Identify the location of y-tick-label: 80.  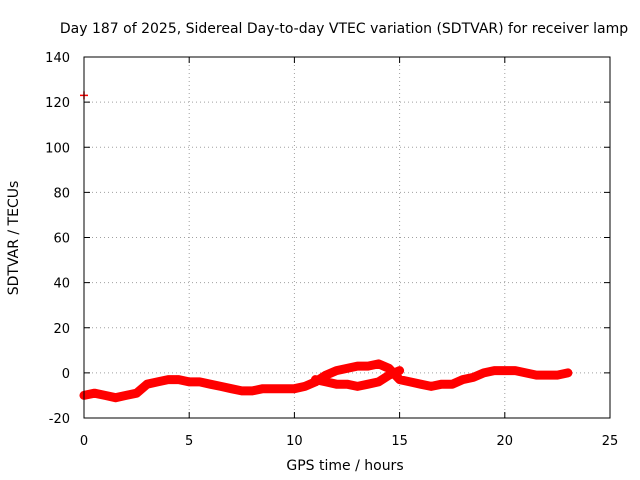
(61, 193).